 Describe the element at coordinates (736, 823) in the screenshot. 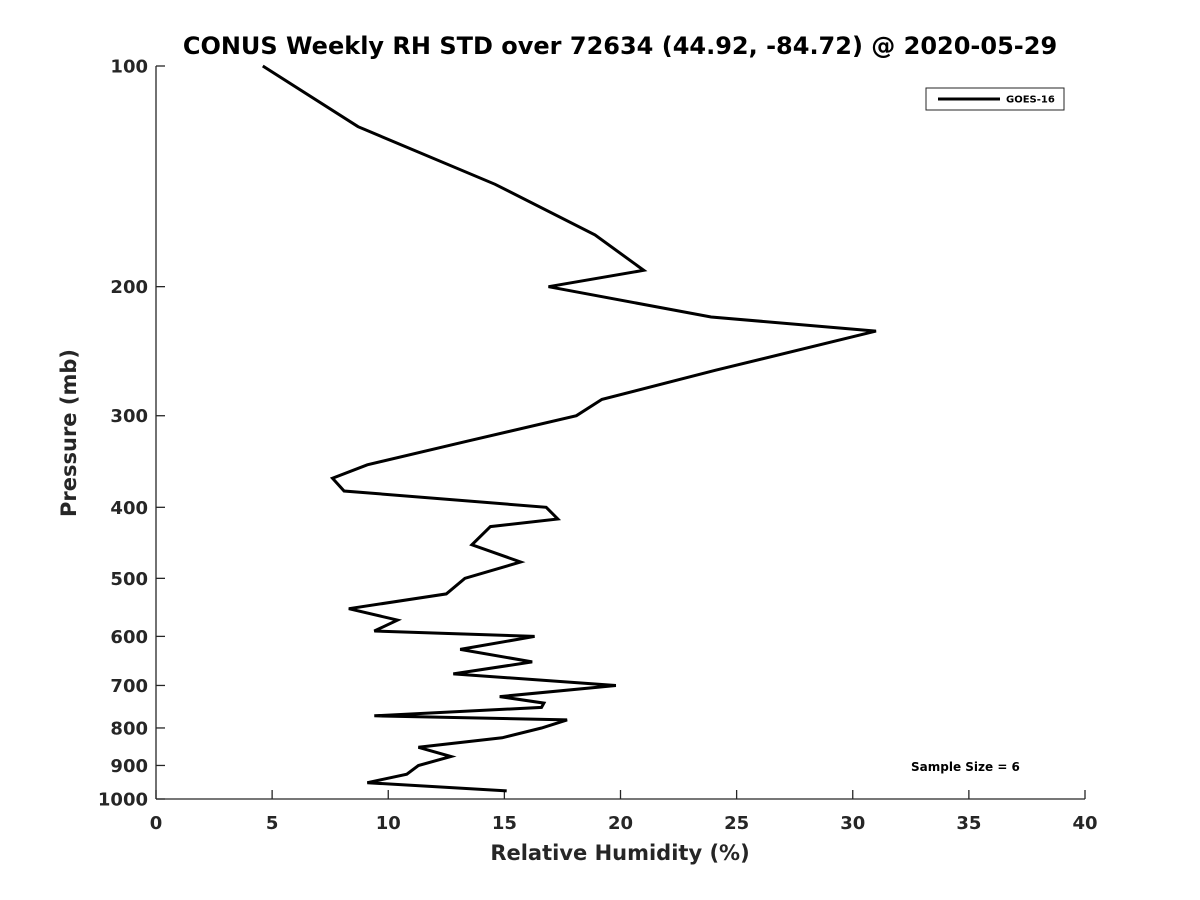

I see `x-tick-label: 25` at that location.